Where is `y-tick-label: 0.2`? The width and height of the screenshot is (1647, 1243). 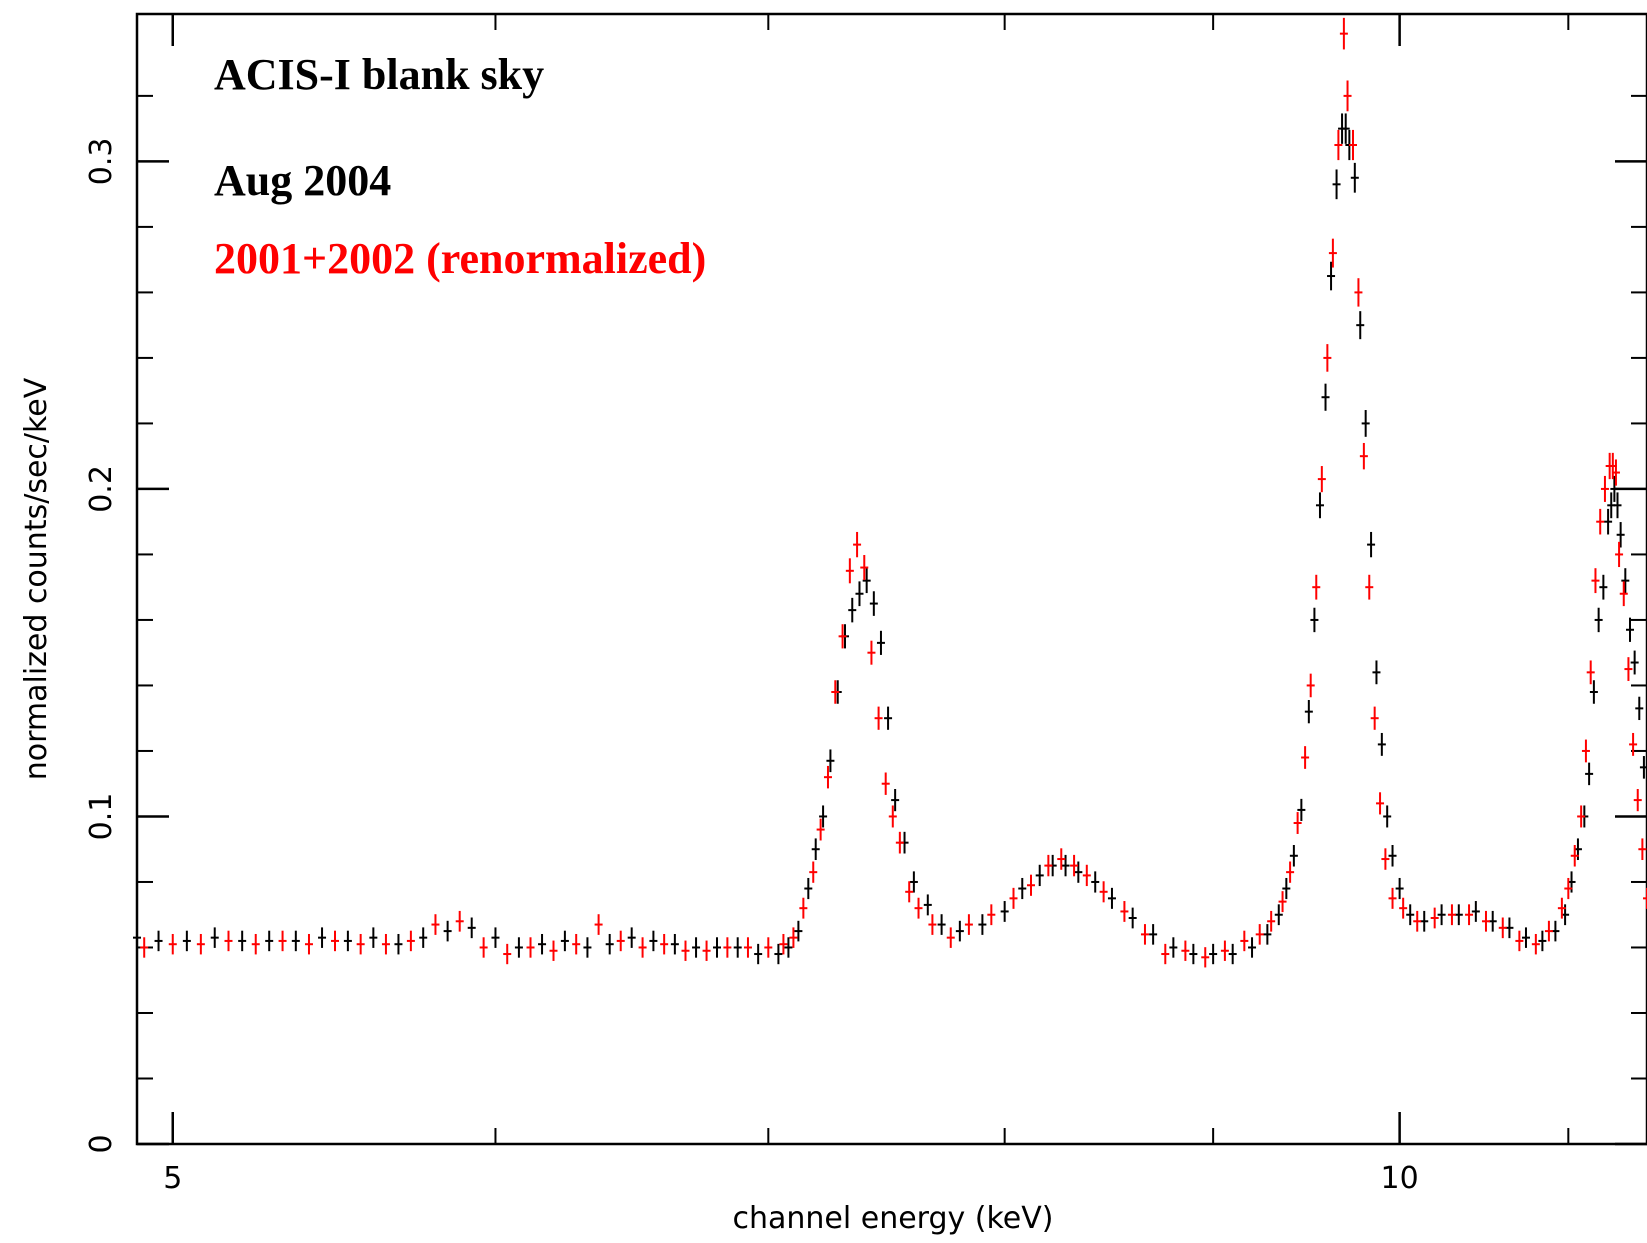
y-tick-label: 0.2 is located at coordinates (101, 489).